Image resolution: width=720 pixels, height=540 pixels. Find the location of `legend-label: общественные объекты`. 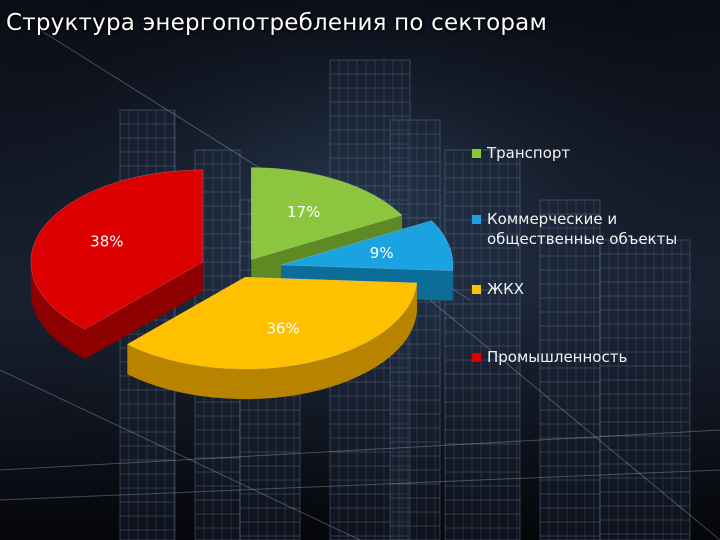

legend-label: общественные объекты is located at coordinates (582, 239).